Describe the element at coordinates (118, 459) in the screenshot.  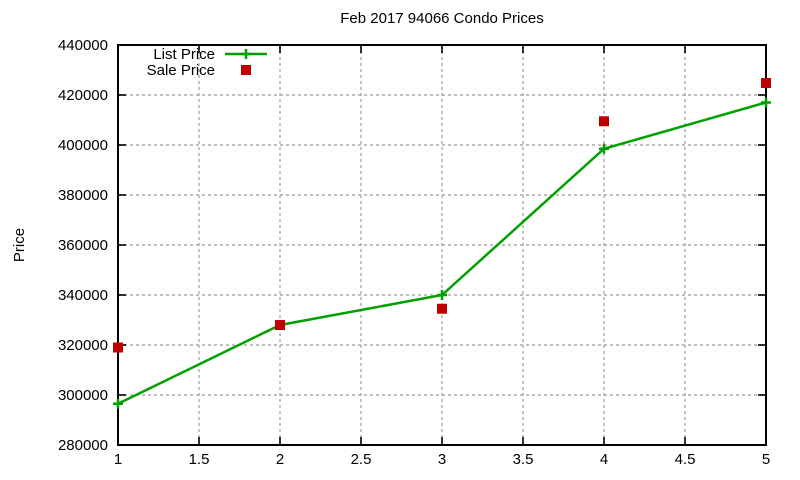
I see `x-tick-label: 1` at that location.